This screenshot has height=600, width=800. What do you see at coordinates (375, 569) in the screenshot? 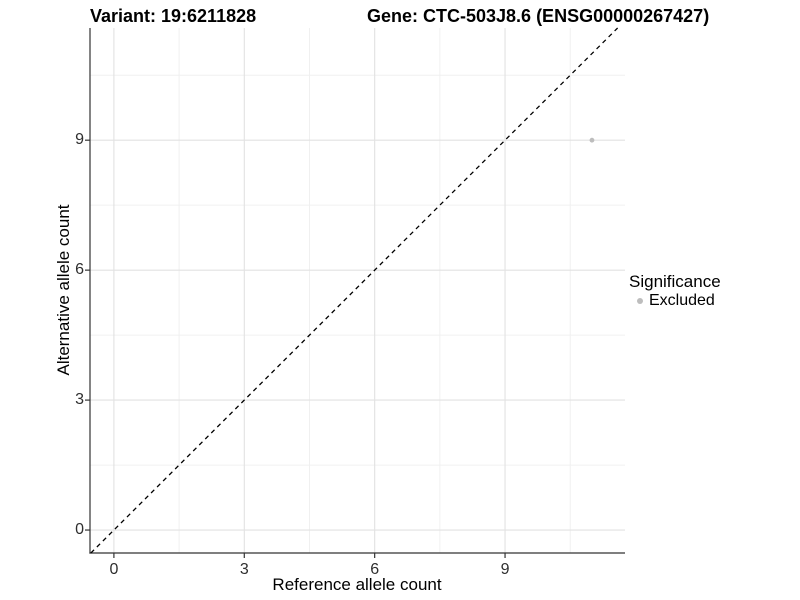
I see `x-tick-label: 6` at bounding box center [375, 569].